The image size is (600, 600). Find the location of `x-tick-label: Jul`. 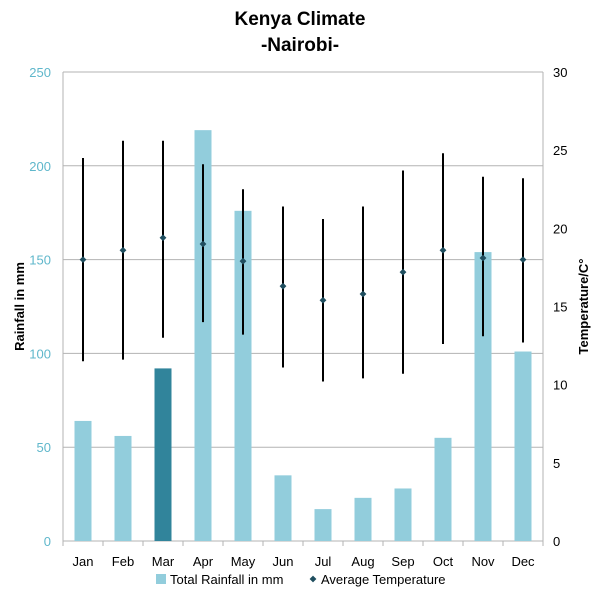

x-tick-label: Jul is located at coordinates (323, 561).